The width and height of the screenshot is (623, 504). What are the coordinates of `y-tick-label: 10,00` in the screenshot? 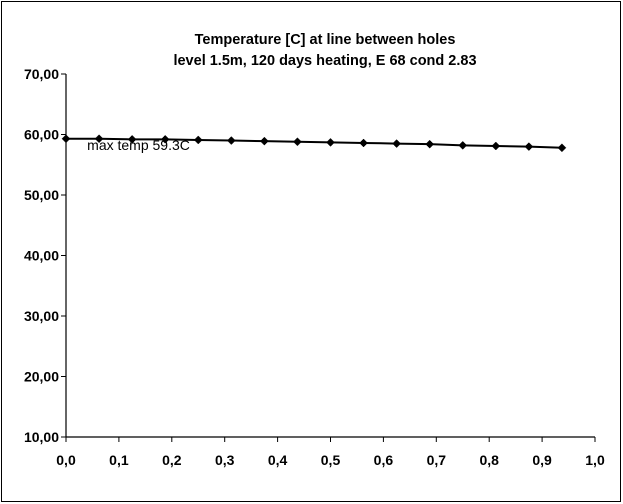 It's located at (41, 437).